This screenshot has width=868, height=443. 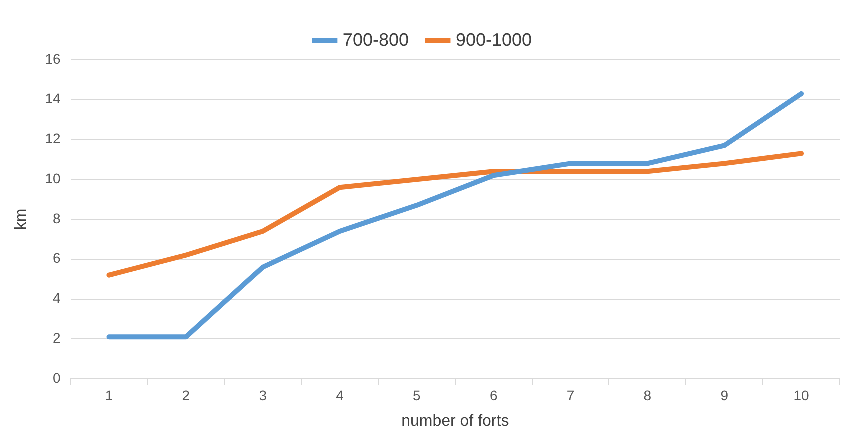 What do you see at coordinates (56, 298) in the screenshot?
I see `y-tick-label: 4` at bounding box center [56, 298].